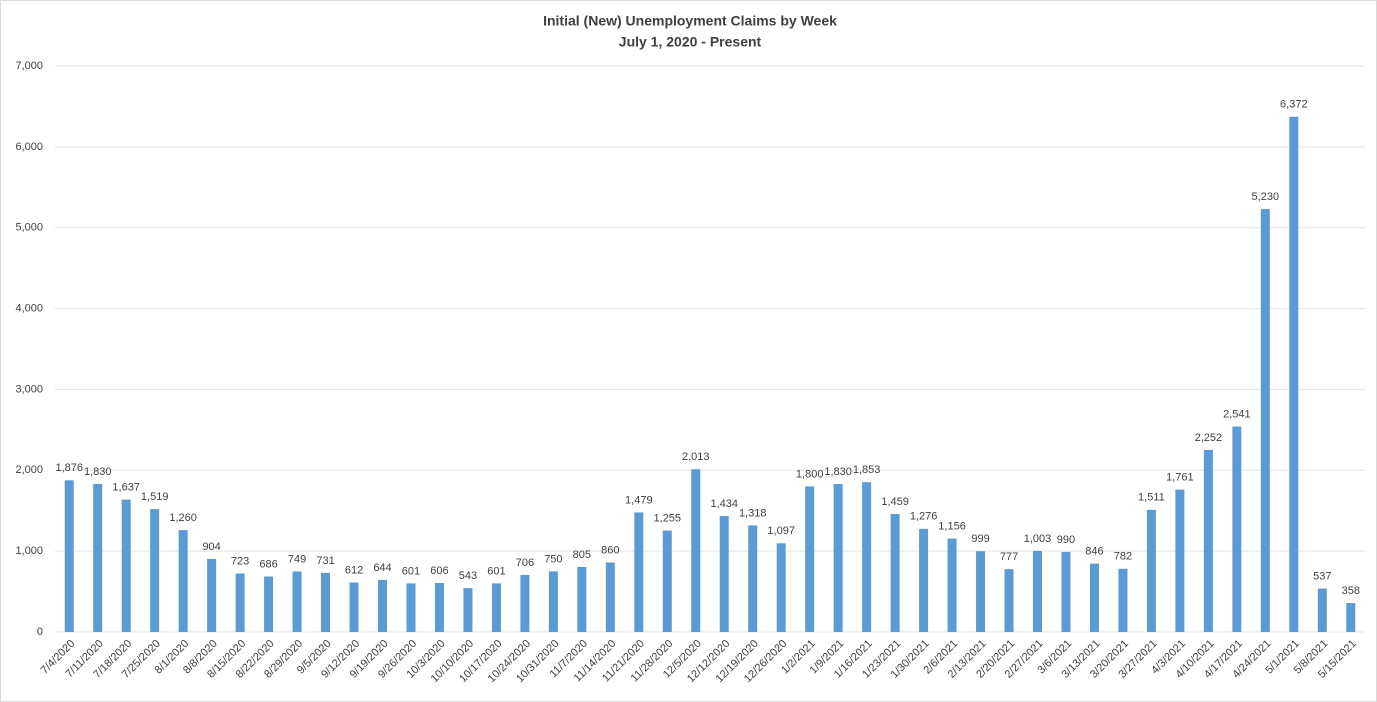 The image size is (1377, 702). What do you see at coordinates (439, 571) in the screenshot?
I see `value-label: 606` at bounding box center [439, 571].